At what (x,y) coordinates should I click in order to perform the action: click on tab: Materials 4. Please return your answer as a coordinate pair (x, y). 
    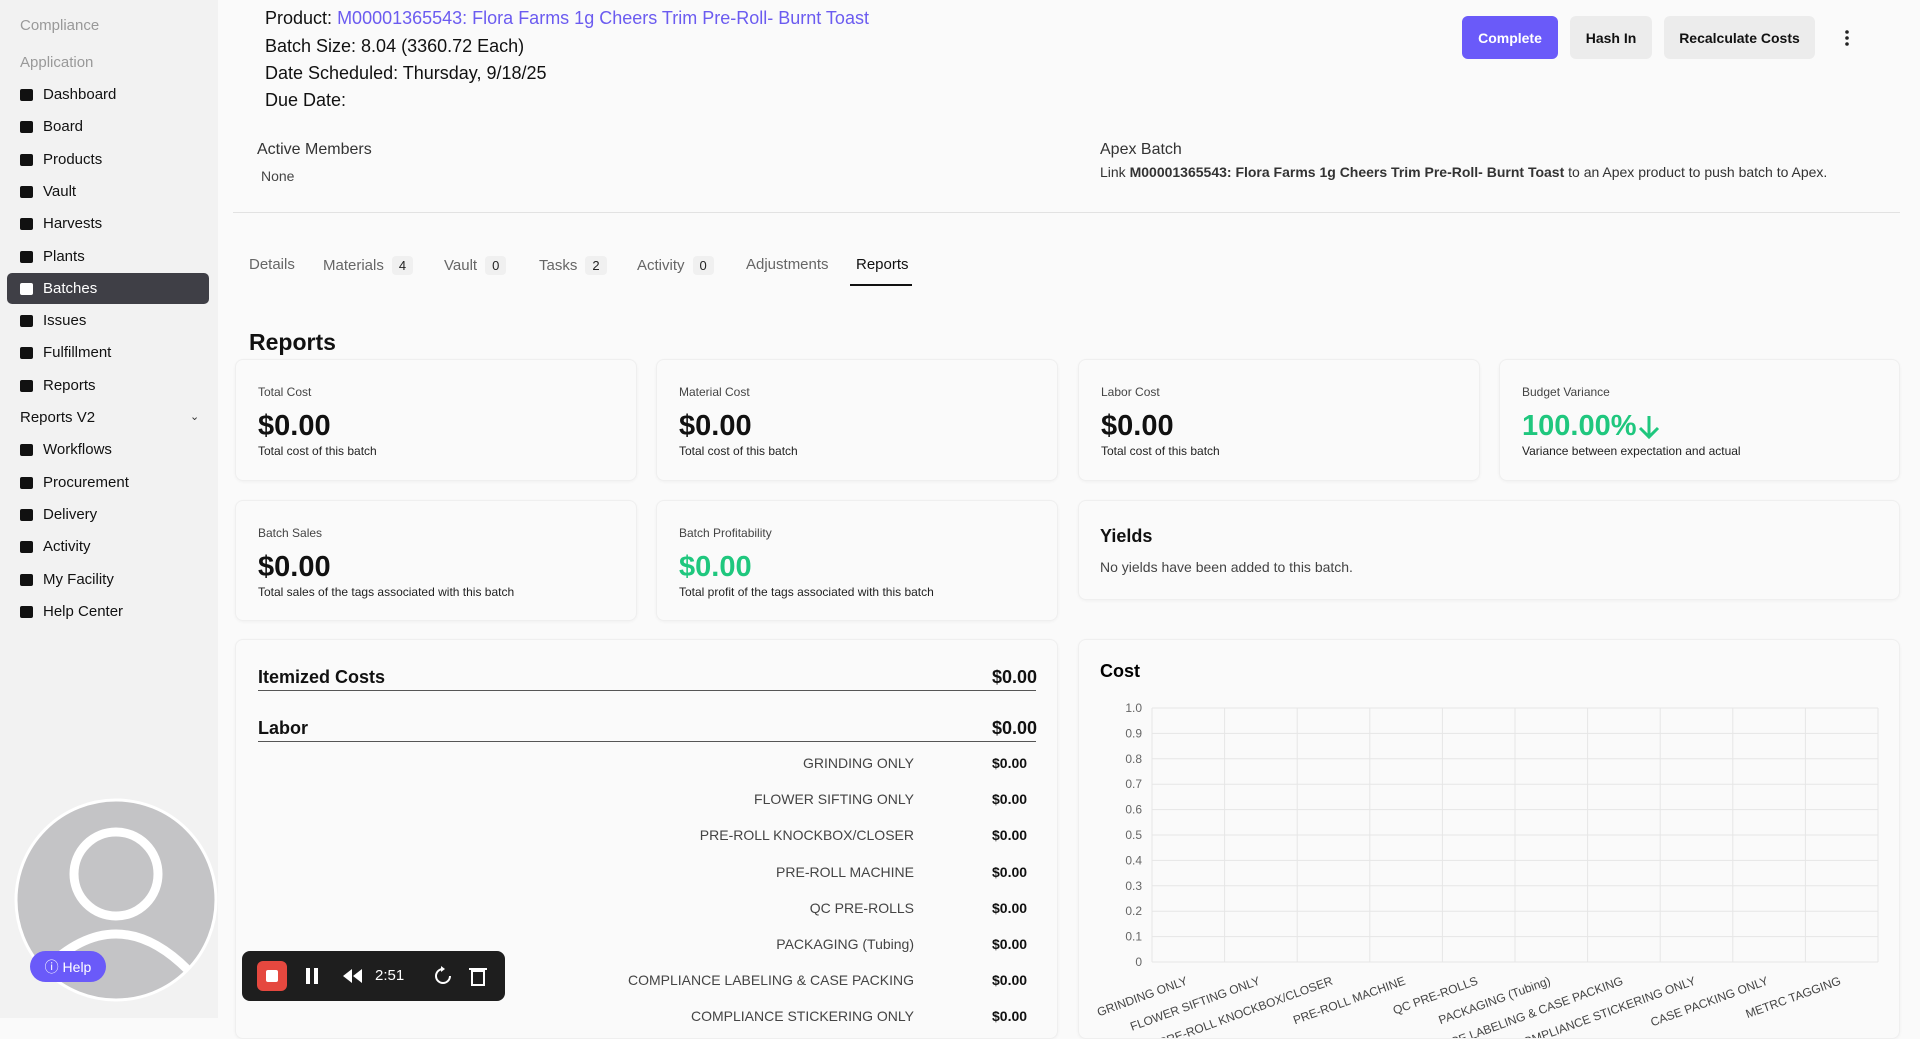
    Looking at the image, I should click on (368, 265).